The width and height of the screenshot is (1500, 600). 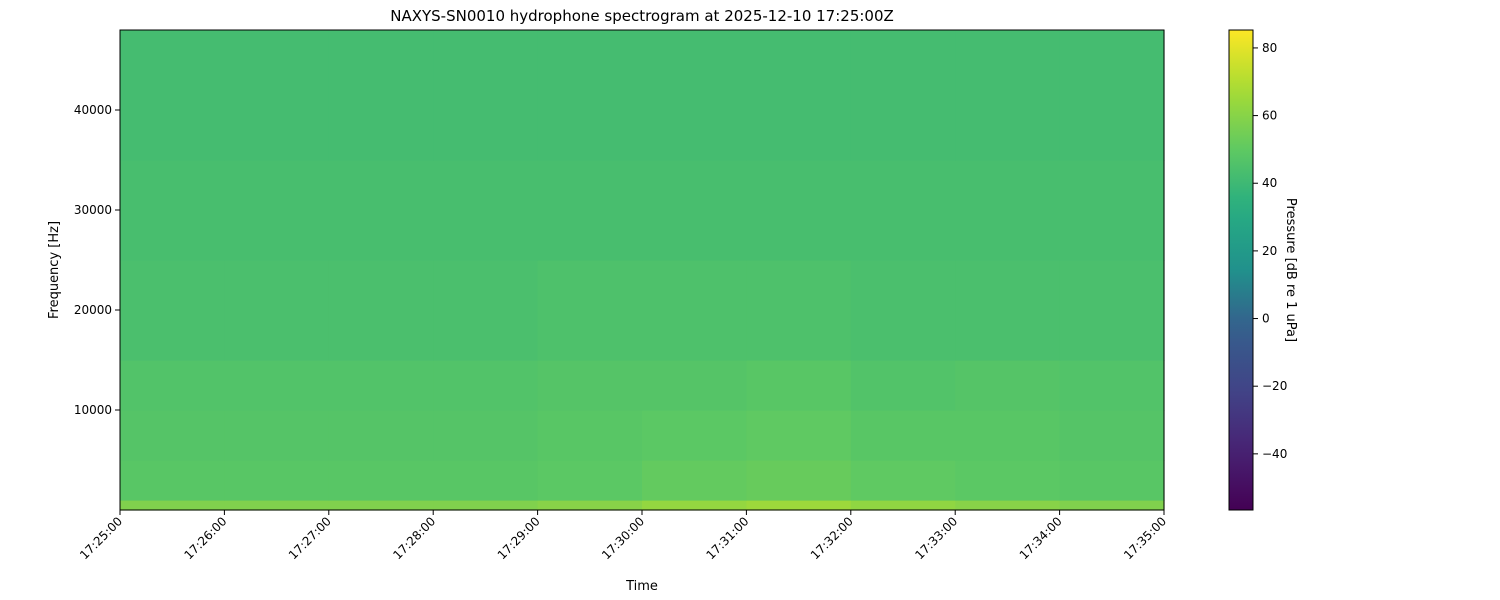 I want to click on x-tick-label: 17:35:00, so click(x=1145, y=538).